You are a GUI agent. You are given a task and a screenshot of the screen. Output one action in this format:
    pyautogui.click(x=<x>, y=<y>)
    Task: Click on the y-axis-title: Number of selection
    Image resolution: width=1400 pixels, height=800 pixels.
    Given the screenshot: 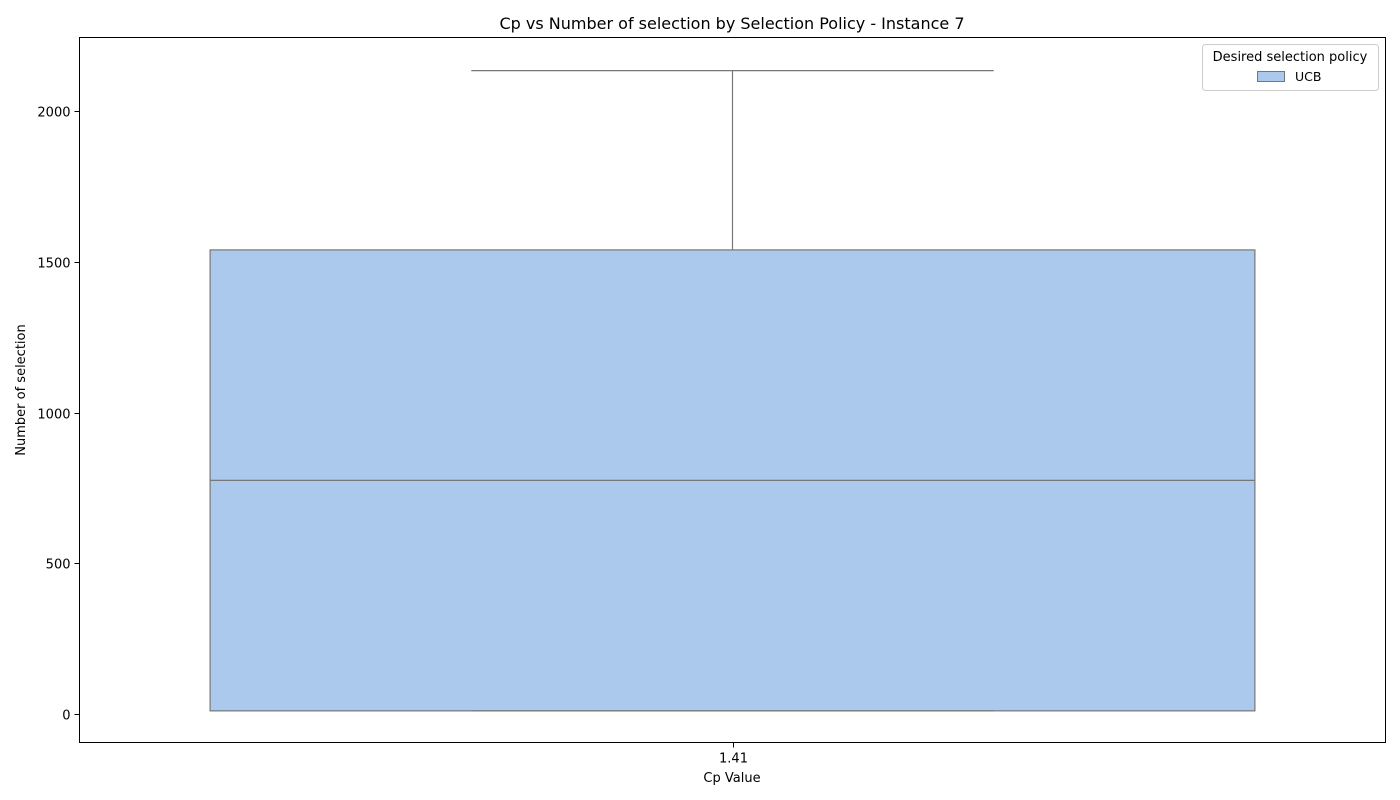 What is the action you would take?
    pyautogui.click(x=21, y=389)
    